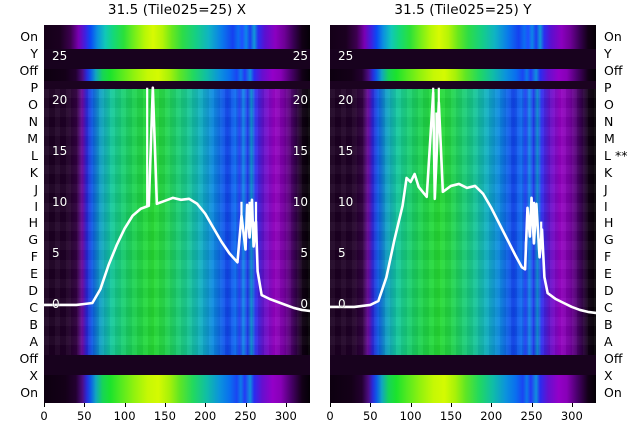 Image resolution: width=640 pixels, height=440 pixels. I want to click on dark-gap-right, so click(463, 85).